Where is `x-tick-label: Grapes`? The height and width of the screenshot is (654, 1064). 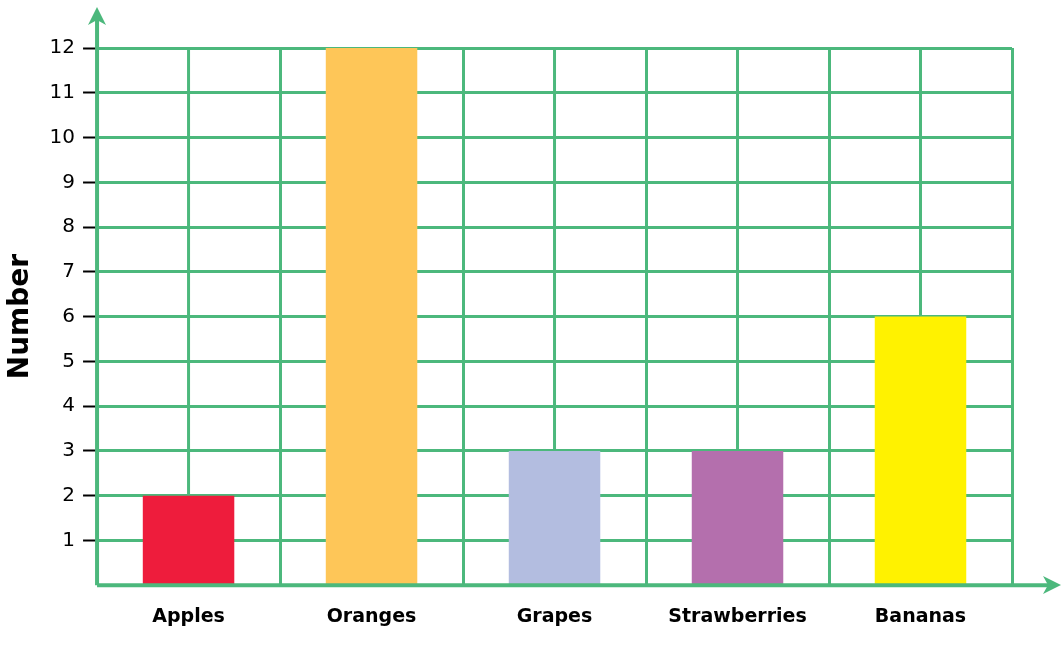 x-tick-label: Grapes is located at coordinates (554, 614).